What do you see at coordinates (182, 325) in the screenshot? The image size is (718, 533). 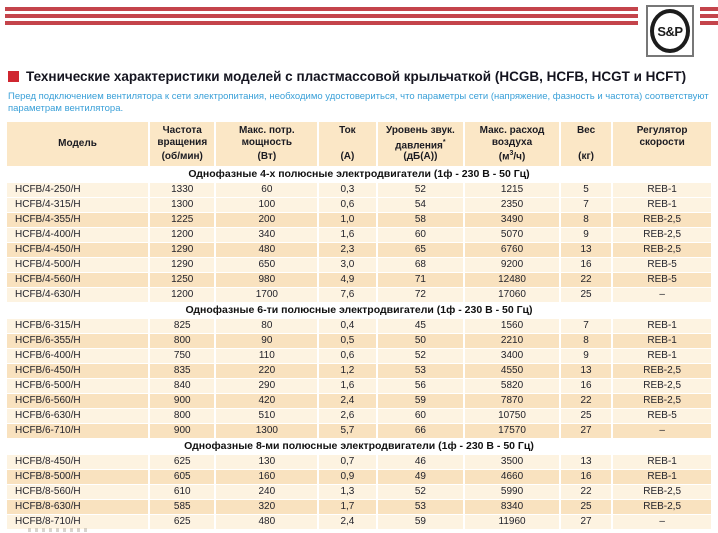 I see `table-cell: 825` at bounding box center [182, 325].